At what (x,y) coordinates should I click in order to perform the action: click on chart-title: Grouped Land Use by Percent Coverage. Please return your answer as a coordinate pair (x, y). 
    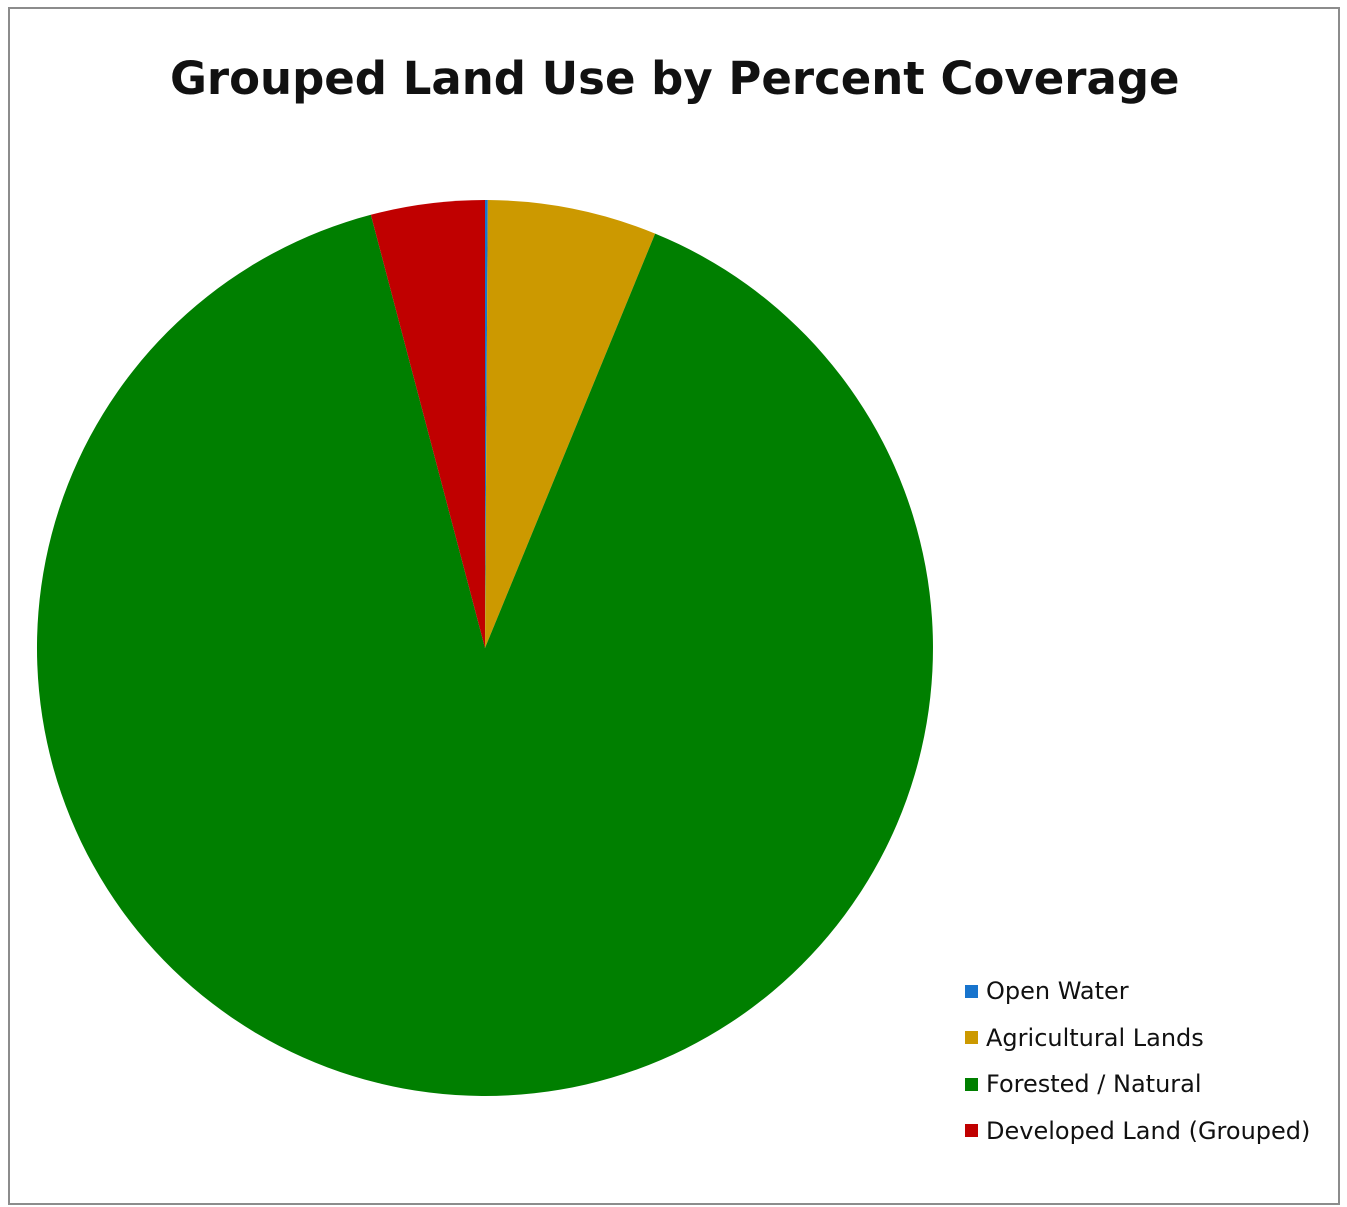
    Looking at the image, I should click on (675, 78).